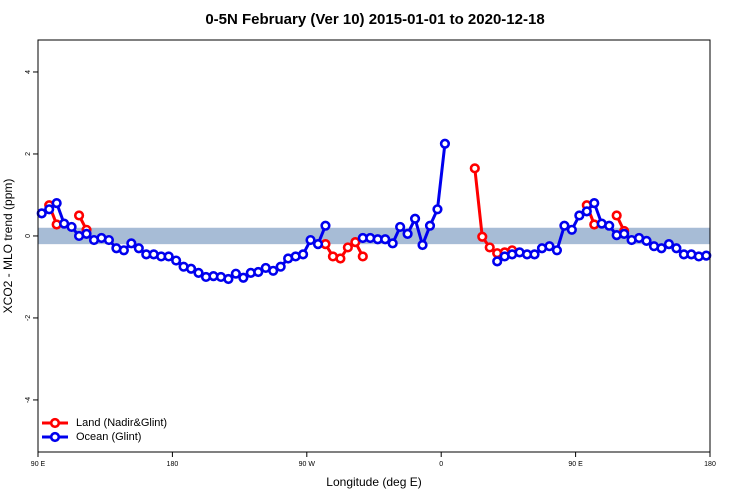 The width and height of the screenshot is (750, 500). Describe the element at coordinates (28, 236) in the screenshot. I see `y-tick-label: 0` at that location.